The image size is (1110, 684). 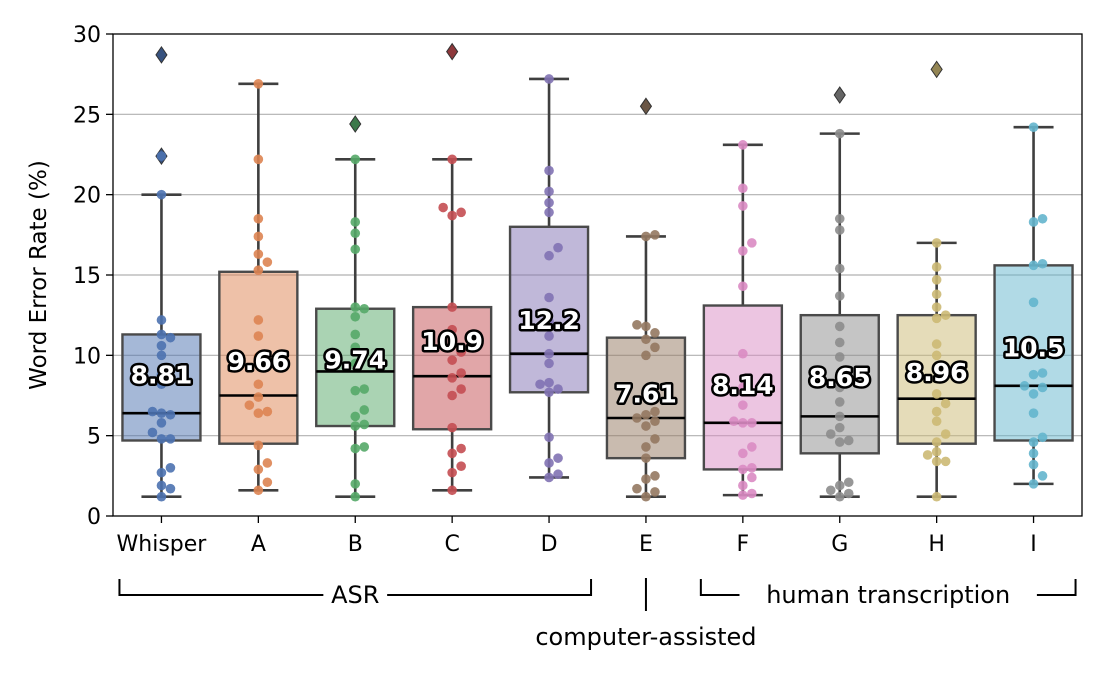 What do you see at coordinates (452, 341) in the screenshot?
I see `mean-label-c: 10.9` at bounding box center [452, 341].